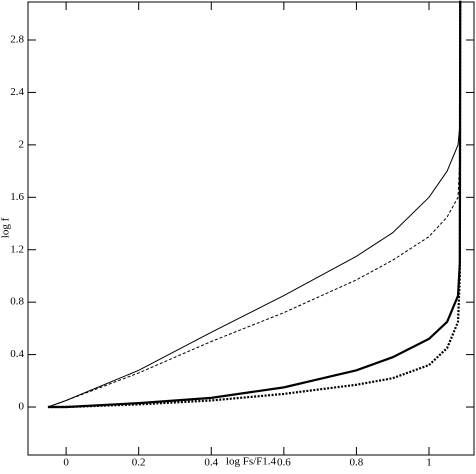  Describe the element at coordinates (22, 144) in the screenshot. I see `y-tick-label: 2` at that location.